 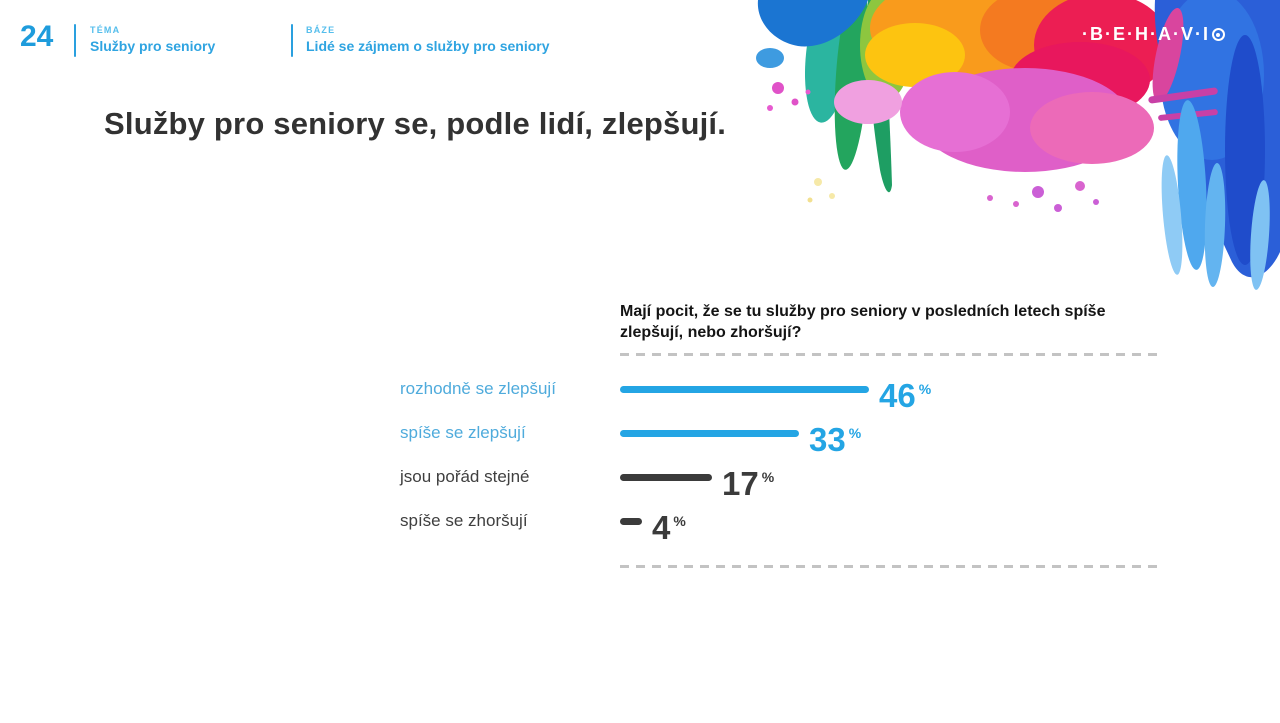 What do you see at coordinates (37, 36) in the screenshot?
I see `page-number: 24` at bounding box center [37, 36].